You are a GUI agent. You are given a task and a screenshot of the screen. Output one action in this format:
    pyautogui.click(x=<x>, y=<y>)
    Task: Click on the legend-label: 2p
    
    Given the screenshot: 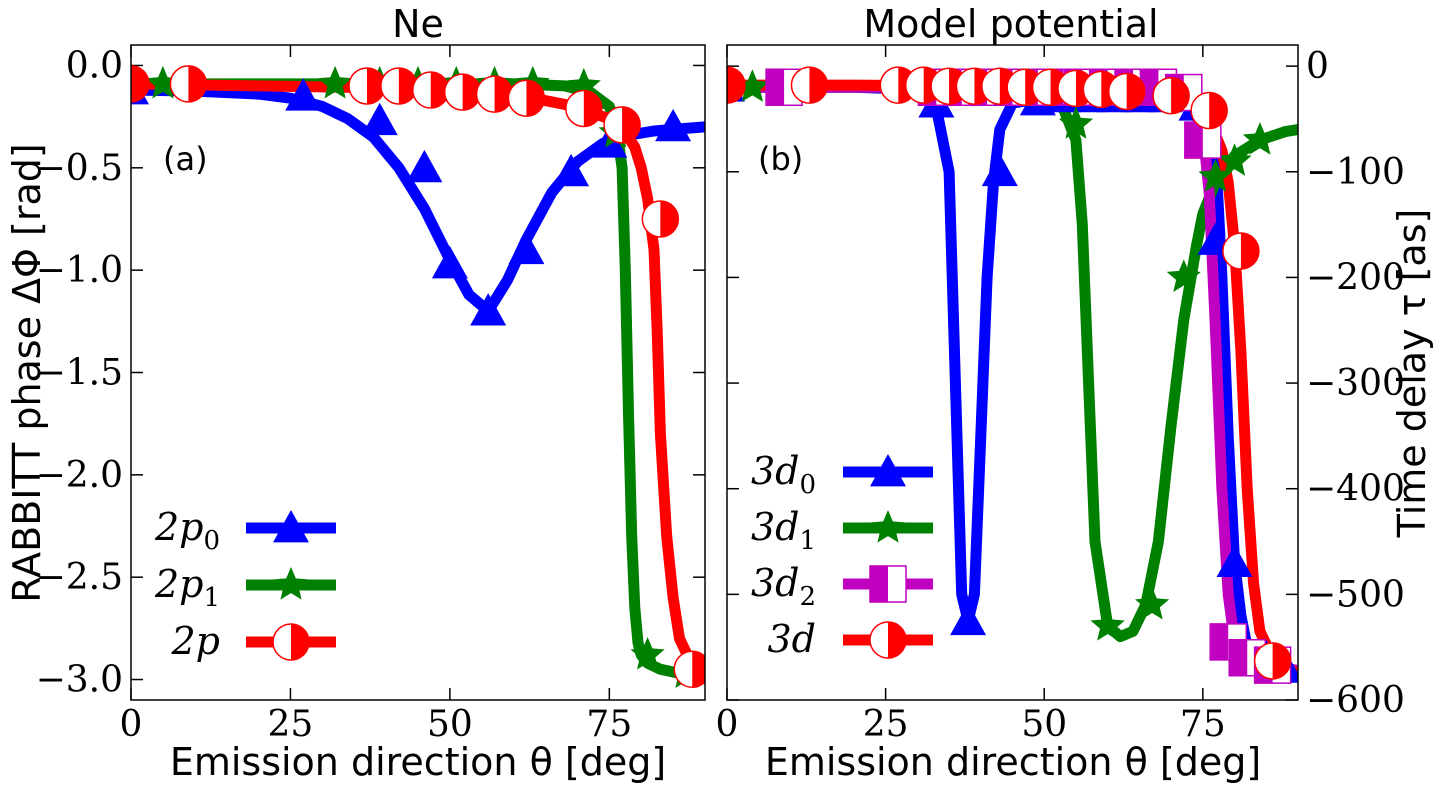 What is the action you would take?
    pyautogui.click(x=195, y=641)
    